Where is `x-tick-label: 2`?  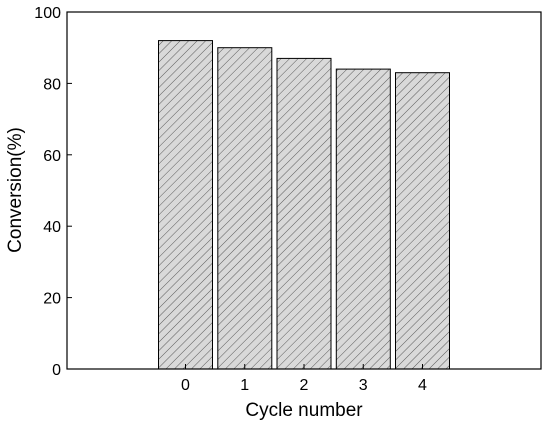
x-tick-label: 2 is located at coordinates (304, 385).